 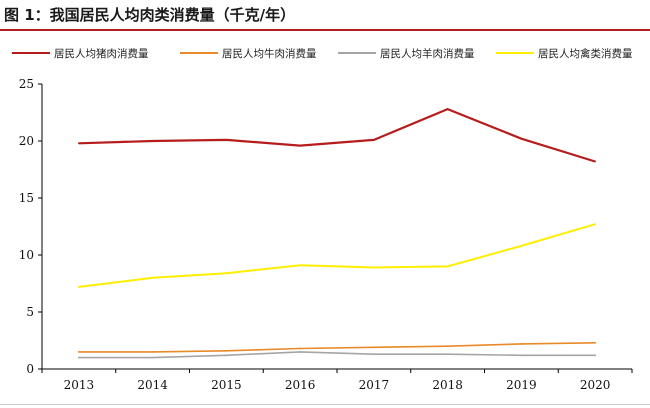 What do you see at coordinates (595, 385) in the screenshot?
I see `x-tick-label-7: 2020` at bounding box center [595, 385].